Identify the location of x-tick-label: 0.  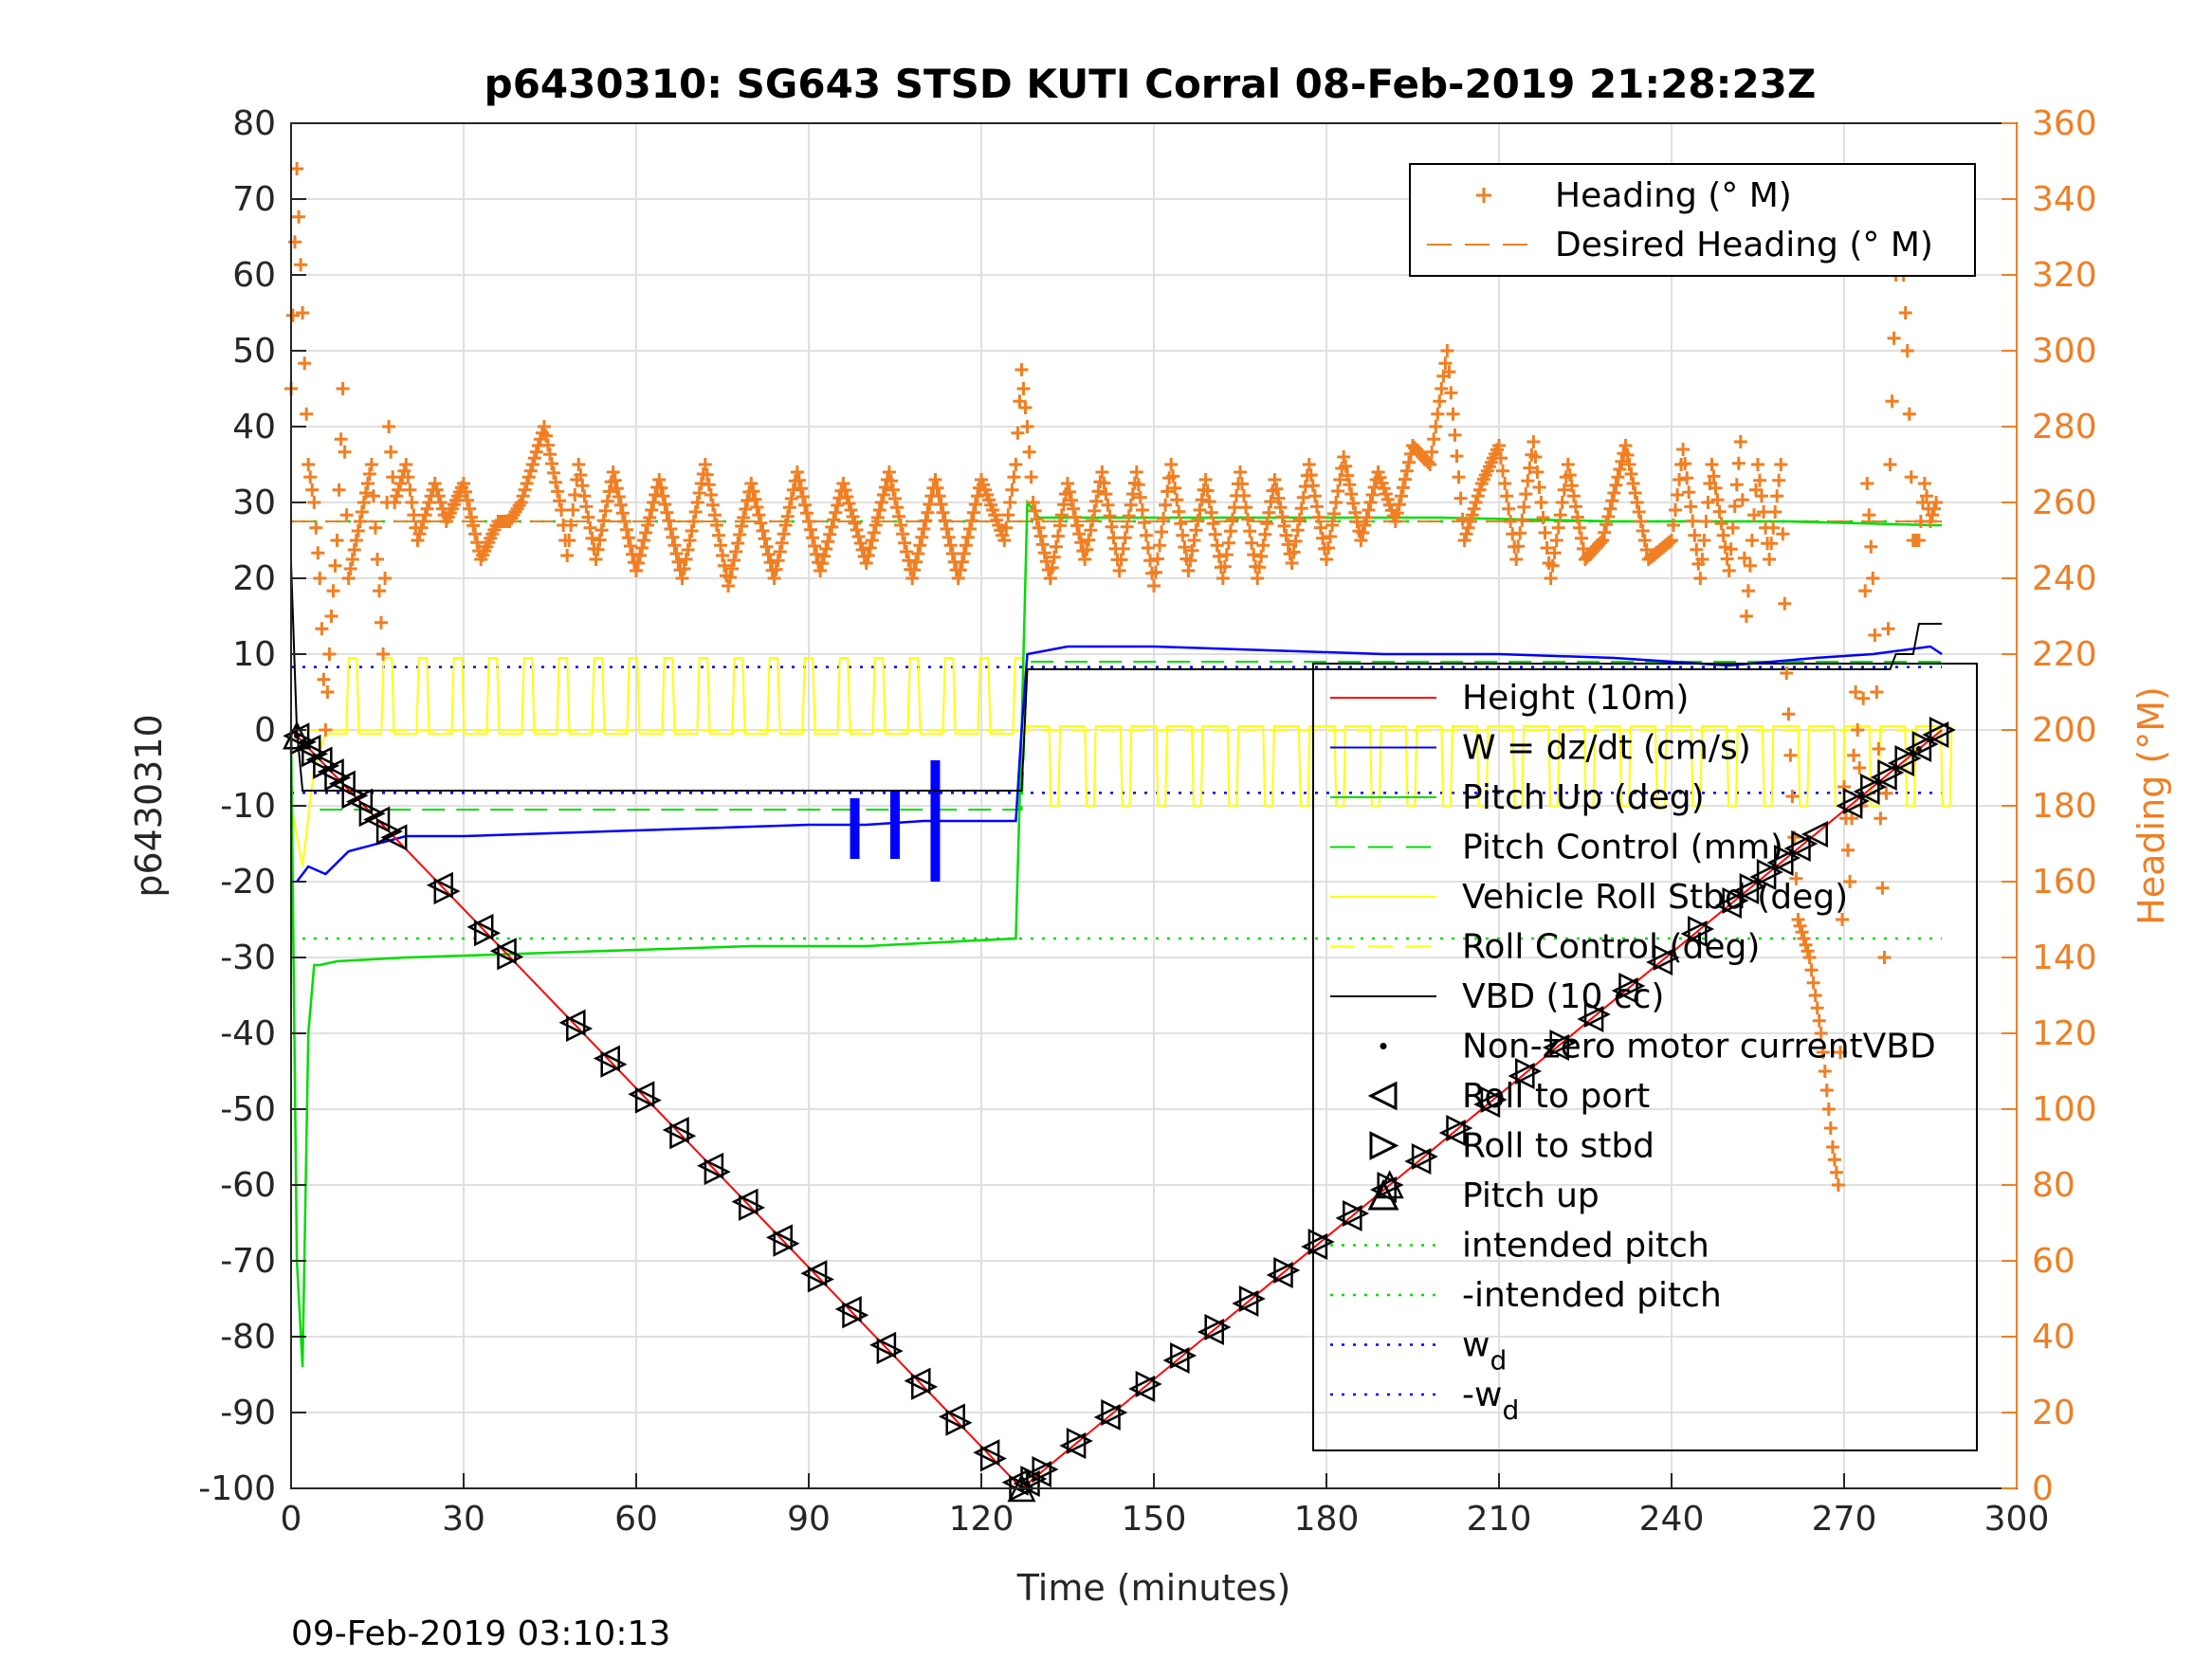
(291, 1519).